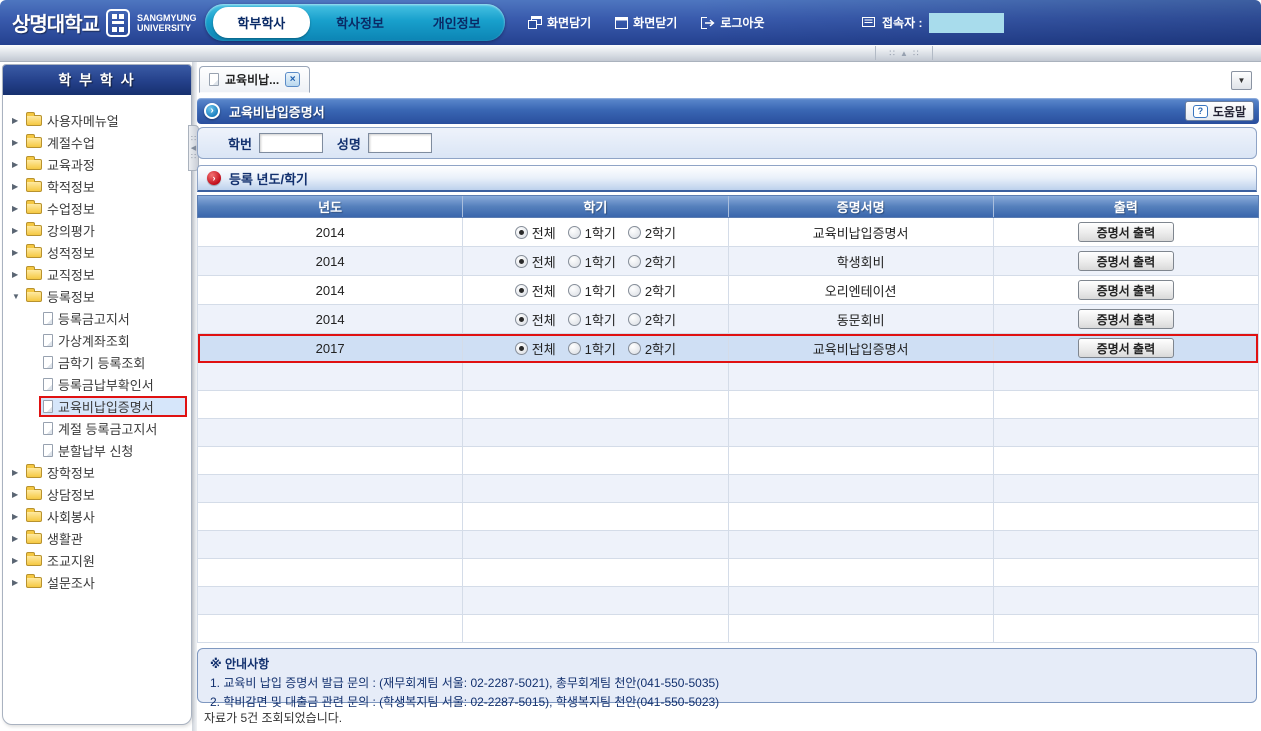 Image resolution: width=1261 pixels, height=731 pixels. I want to click on help-button-label: 도움말, so click(1229, 111).